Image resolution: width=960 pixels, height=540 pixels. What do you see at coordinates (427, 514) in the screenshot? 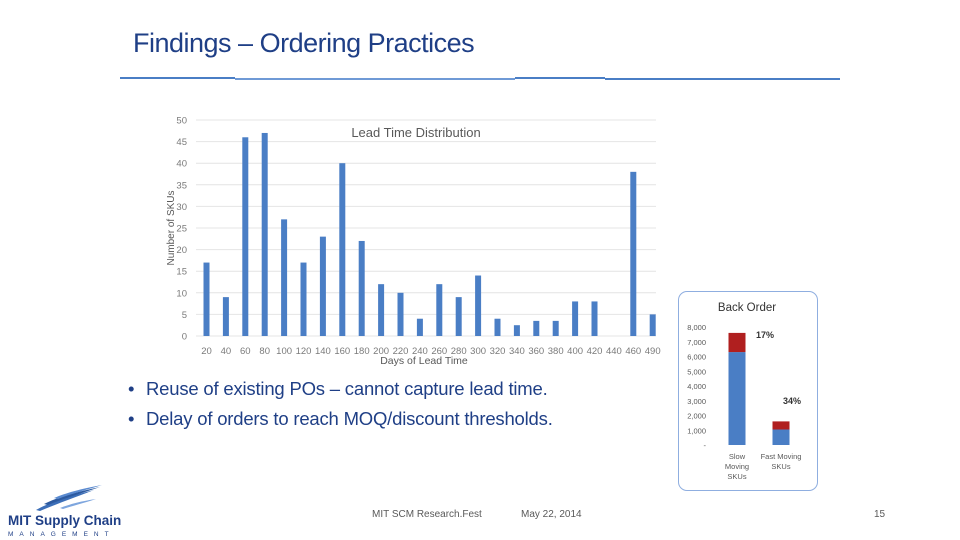
I see `footer-event: MIT SCM Research.Fest` at bounding box center [427, 514].